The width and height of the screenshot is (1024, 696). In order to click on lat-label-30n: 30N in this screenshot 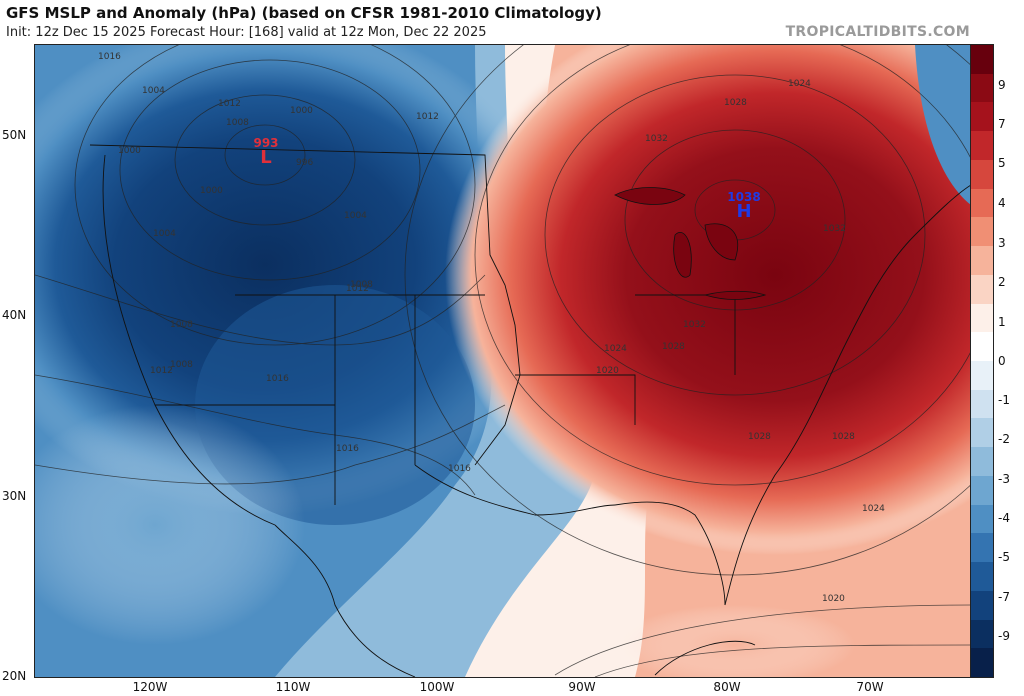, I will do `click(14, 496)`.